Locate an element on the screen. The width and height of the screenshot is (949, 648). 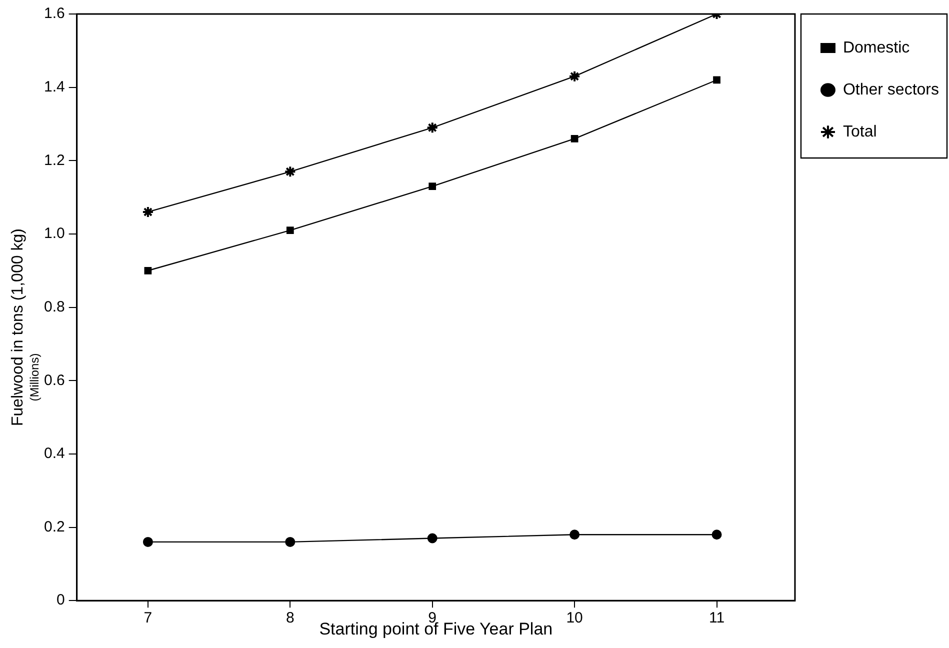
y-tick-label: 0.6 is located at coordinates (54, 380).